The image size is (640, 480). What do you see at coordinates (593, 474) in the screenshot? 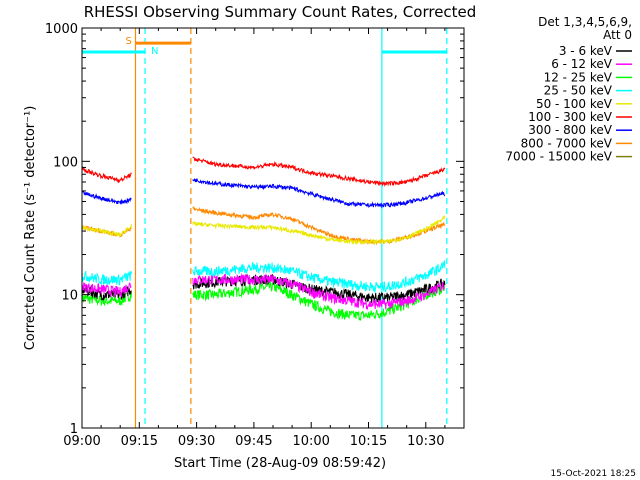
I see `footer-timestamp: 15-Oct-2021 18:25` at bounding box center [593, 474].